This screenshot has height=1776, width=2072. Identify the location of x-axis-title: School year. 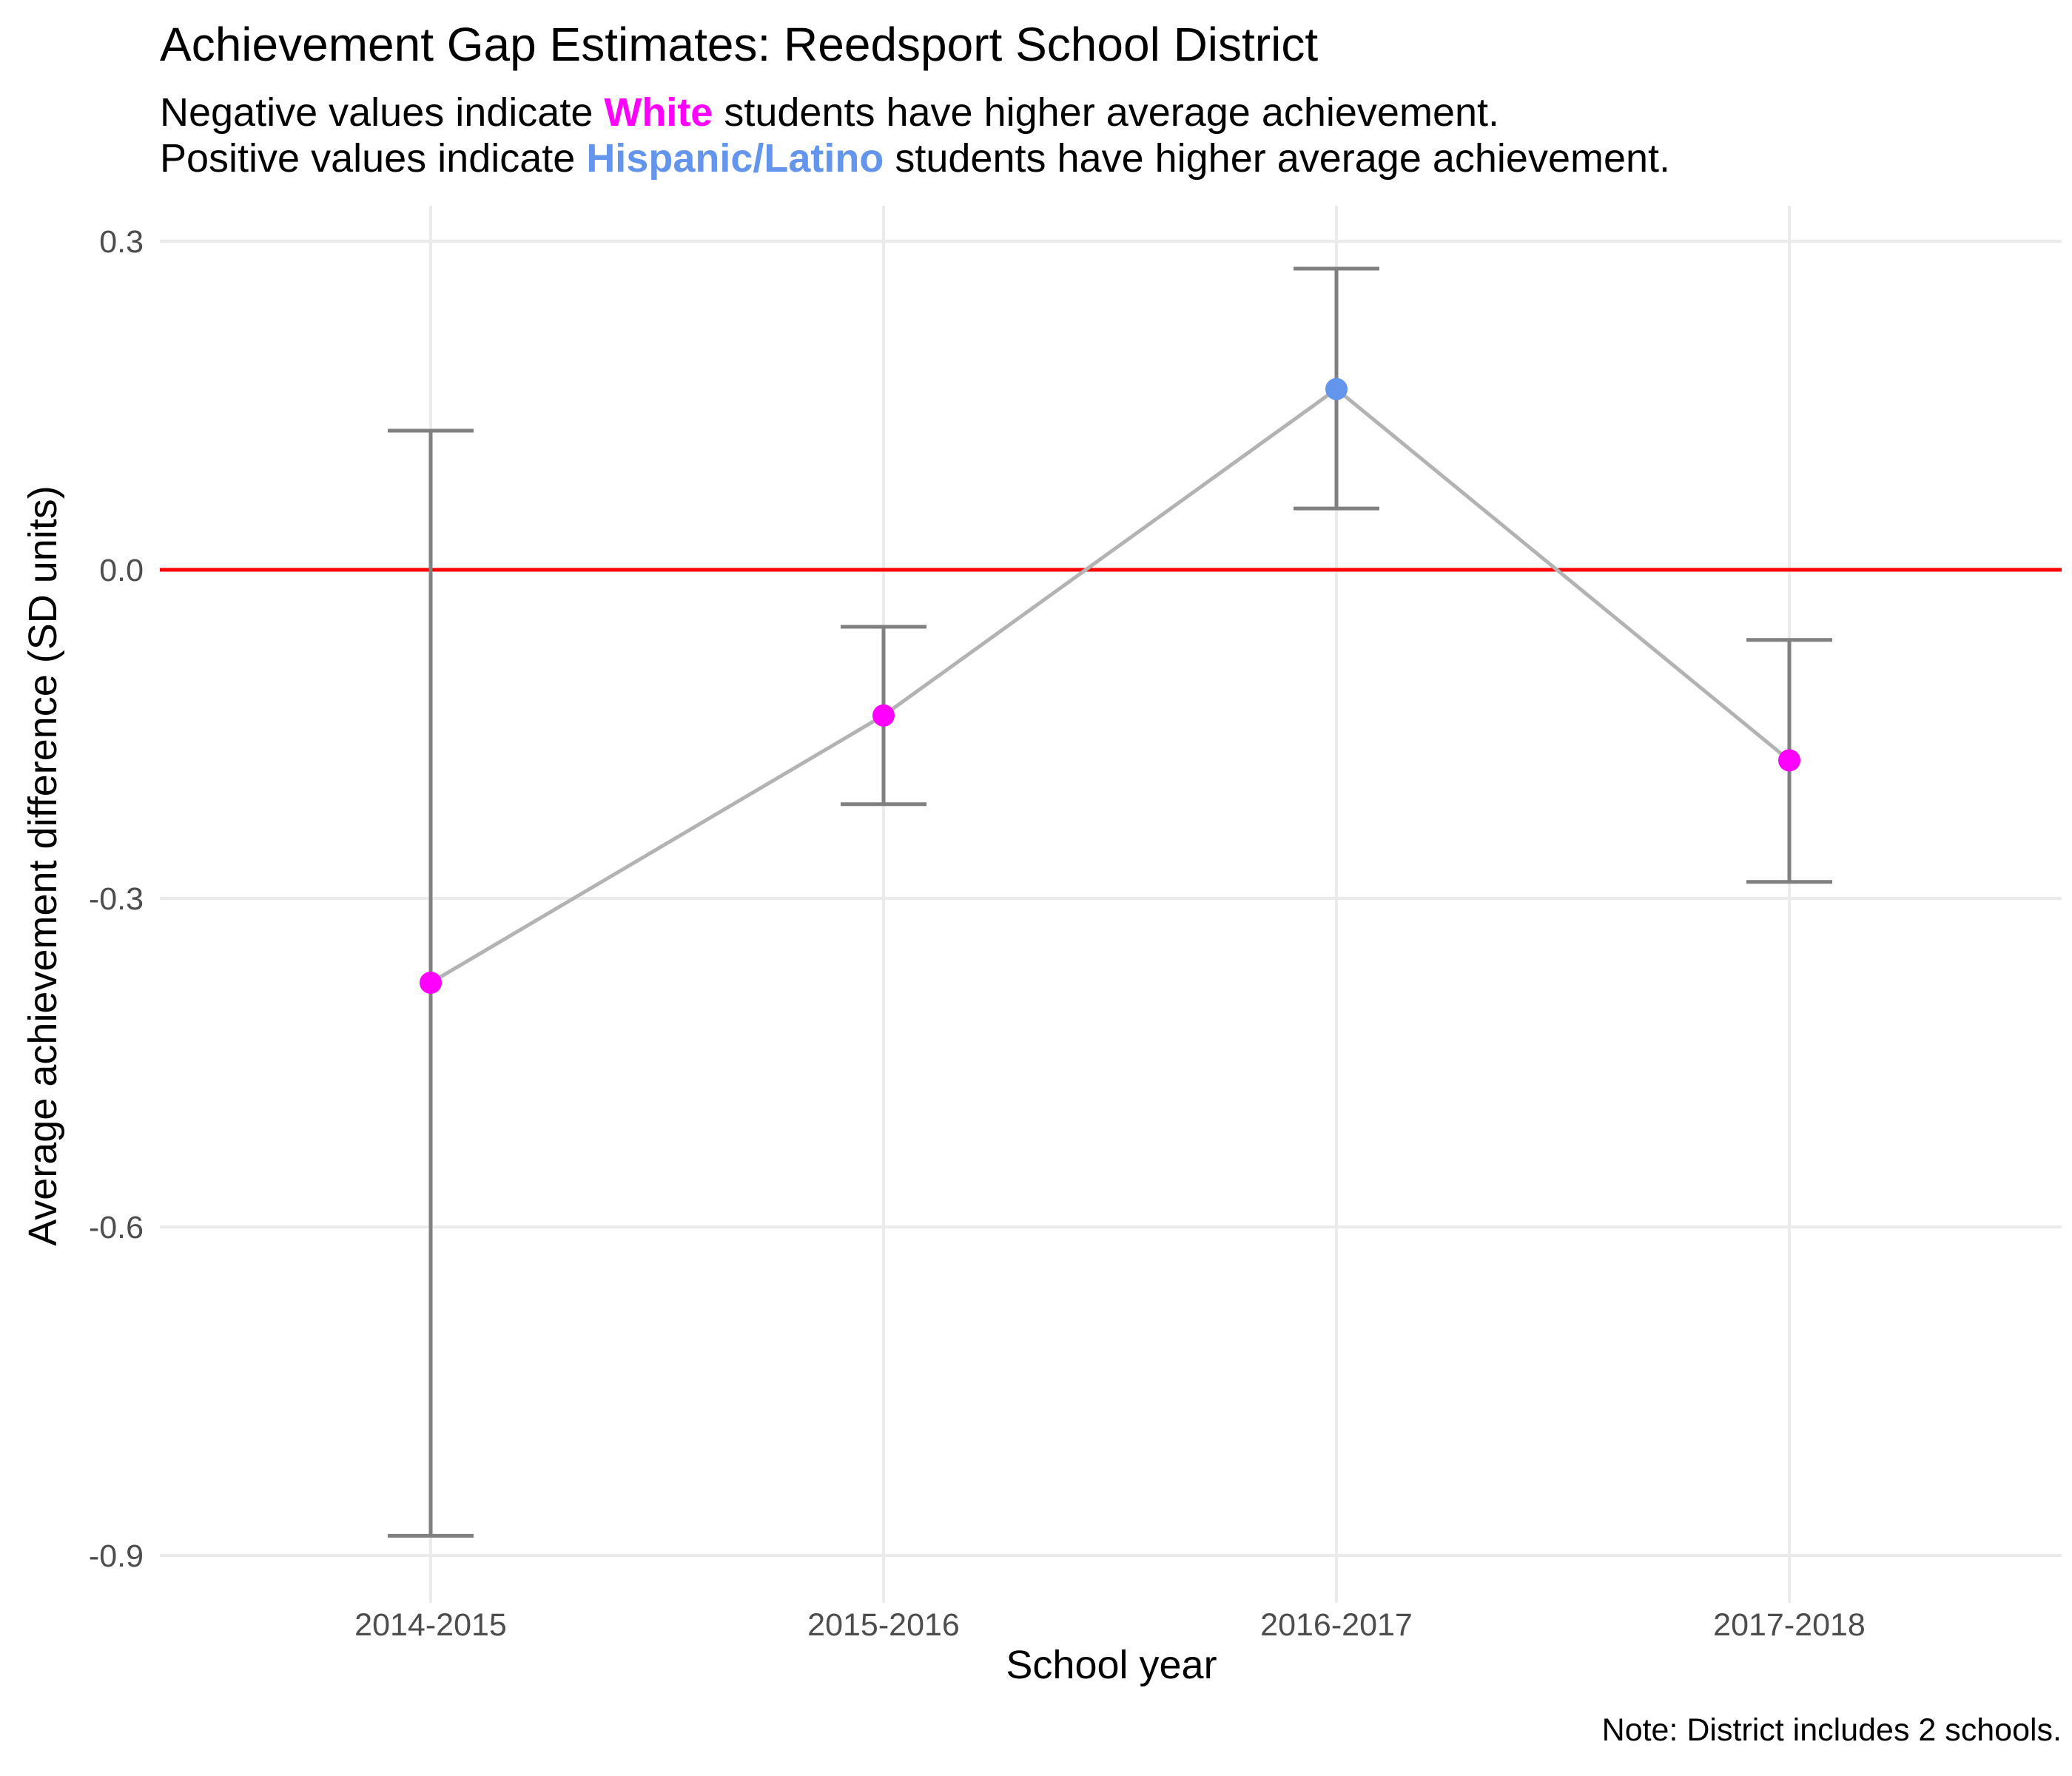
(1111, 1665).